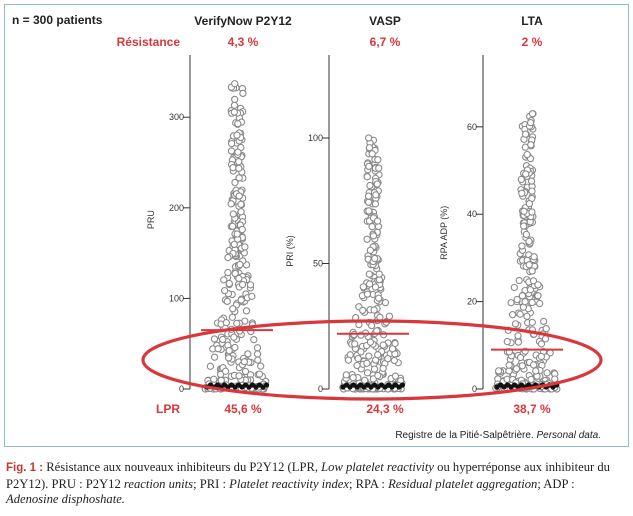 Image resolution: width=633 pixels, height=516 pixels. What do you see at coordinates (556, 483) in the screenshot?
I see `caption-part5: ; ADP :` at bounding box center [556, 483].